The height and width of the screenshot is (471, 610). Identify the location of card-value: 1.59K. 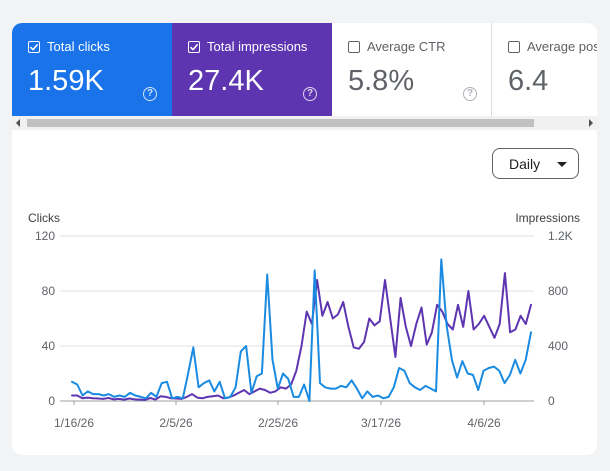
(66, 81).